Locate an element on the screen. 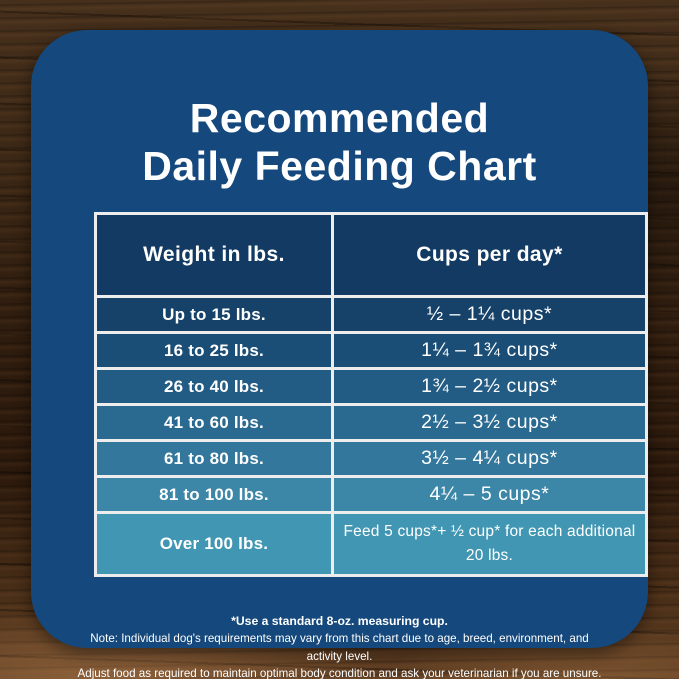 This screenshot has height=682, width=679. cups-cell: 4¼ – 5 cups* is located at coordinates (489, 494).